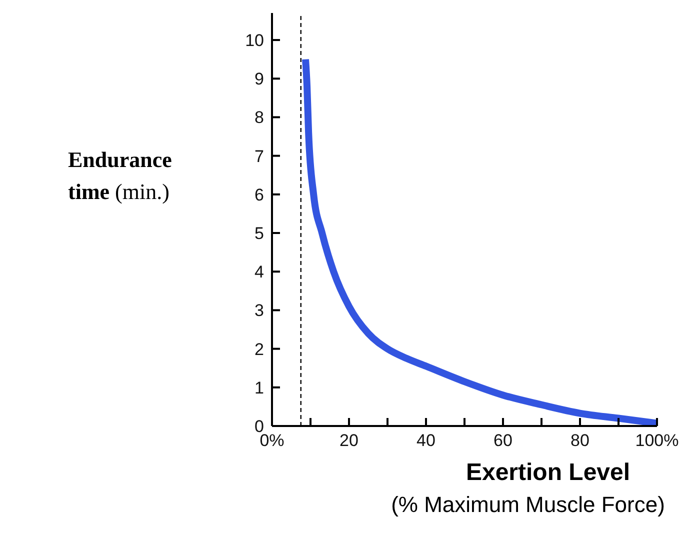 This screenshot has height=545, width=693. What do you see at coordinates (259, 234) in the screenshot?
I see `y-tick-label: 5` at bounding box center [259, 234].